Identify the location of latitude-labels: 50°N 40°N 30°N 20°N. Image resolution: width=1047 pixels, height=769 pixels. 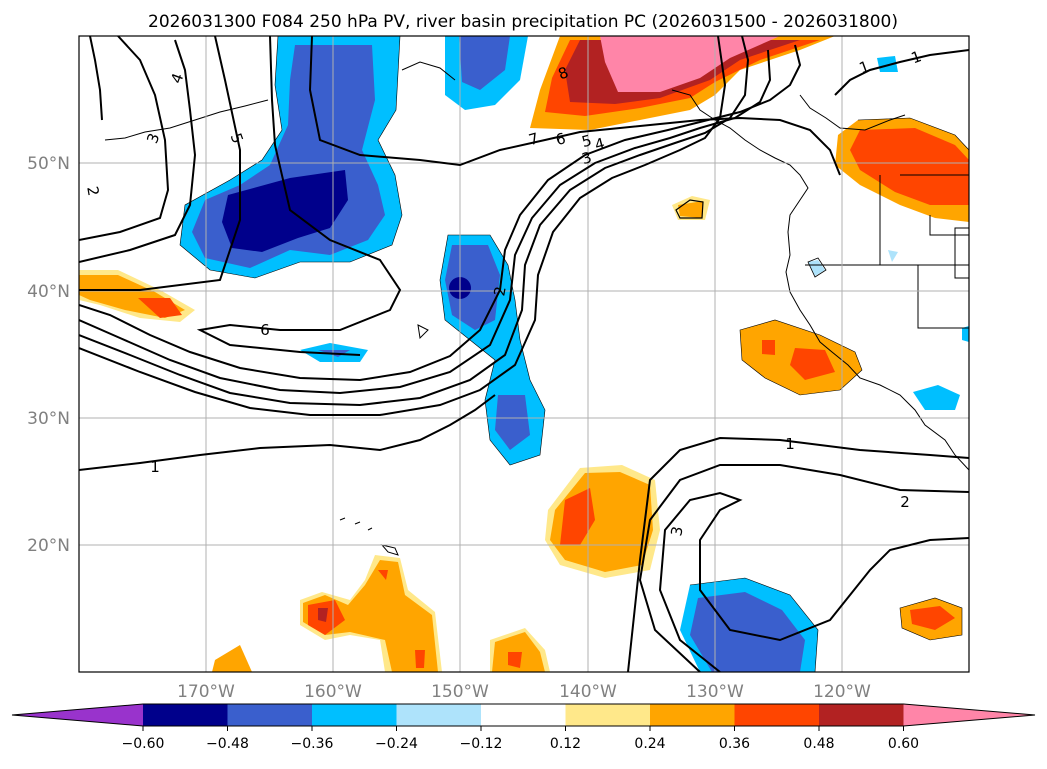
(48, 355).